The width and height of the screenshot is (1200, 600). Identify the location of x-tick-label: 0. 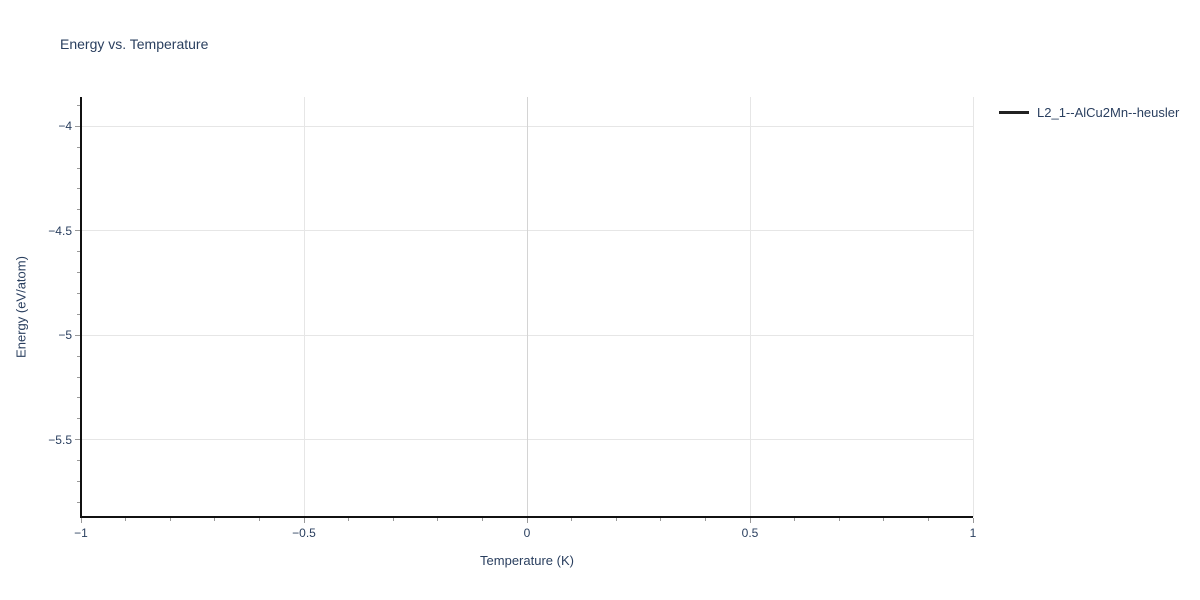
(527, 533).